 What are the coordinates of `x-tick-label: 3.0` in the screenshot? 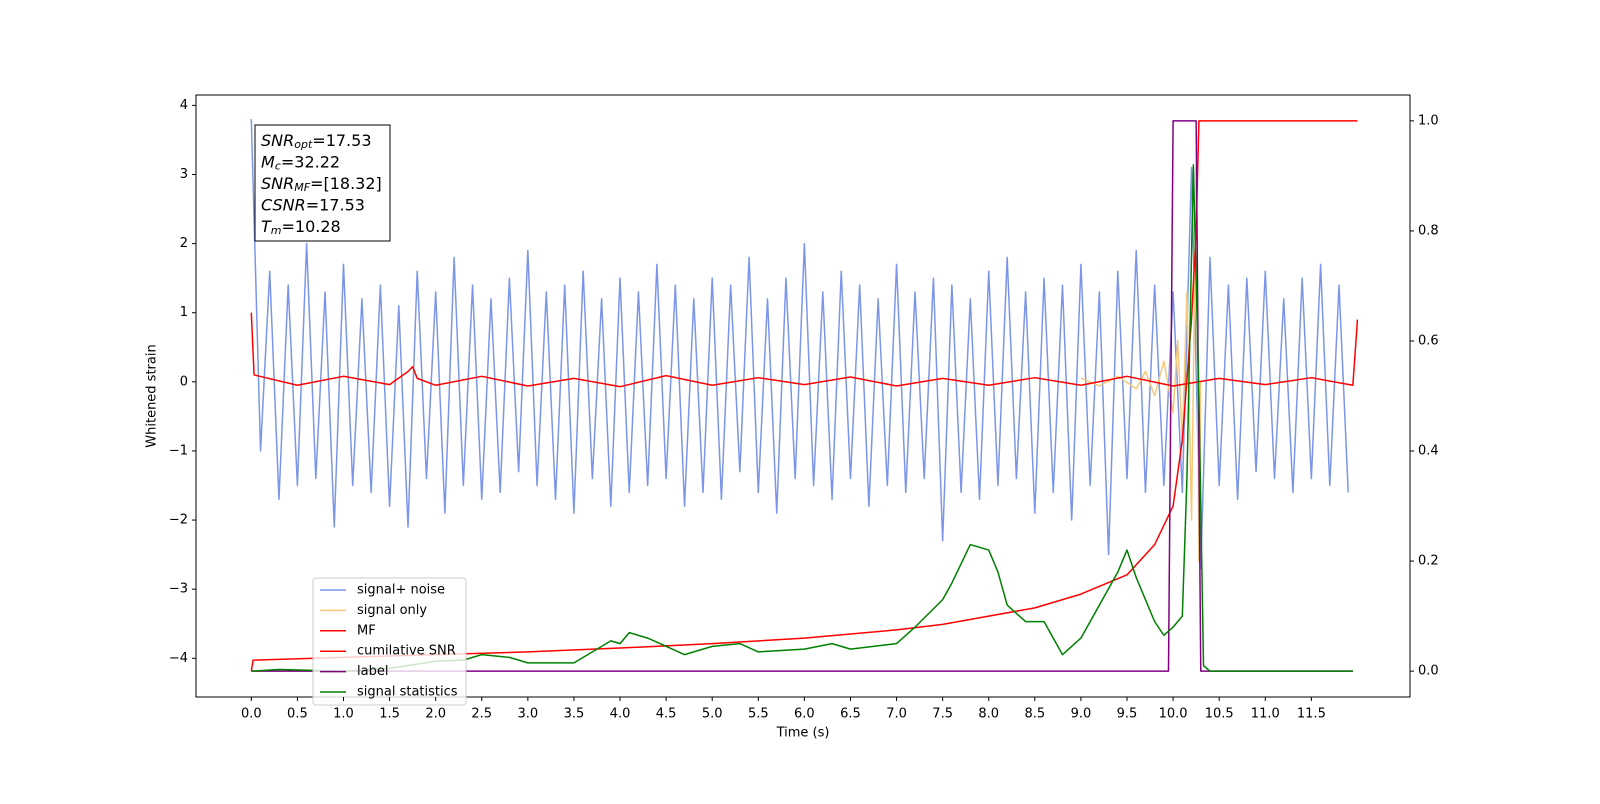 It's located at (528, 714).